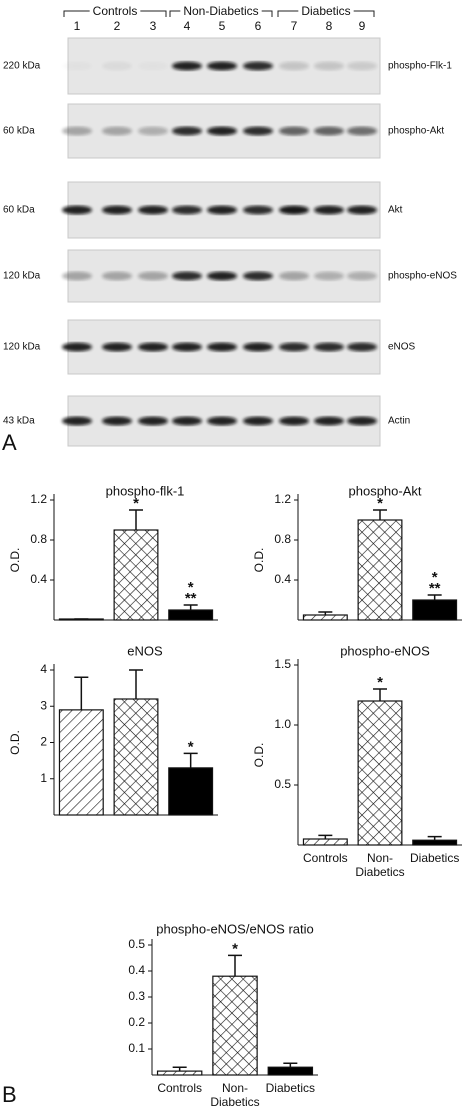 Image resolution: width=474 pixels, height=1109 pixels. Describe the element at coordinates (153, 26) in the screenshot. I see `lane-number: 3` at that location.